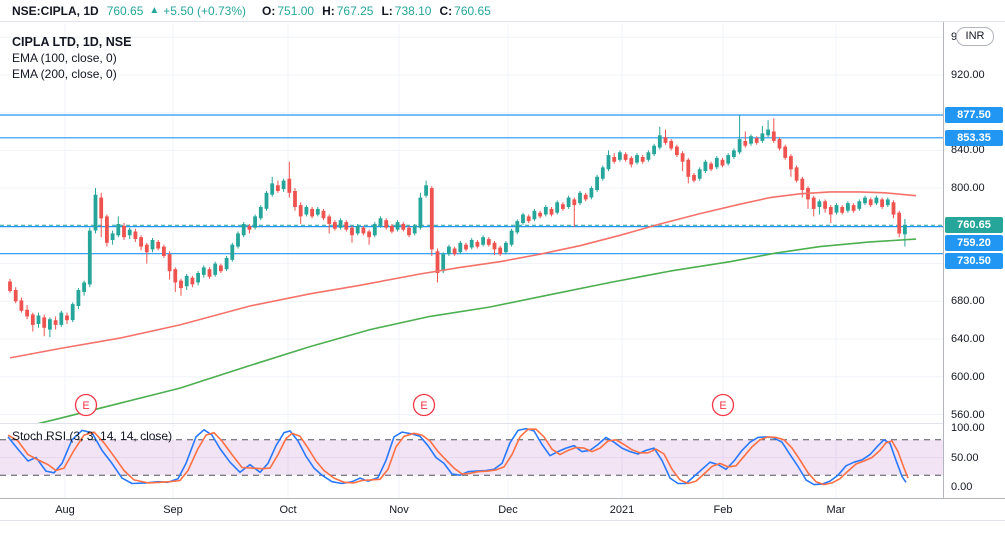  Describe the element at coordinates (622, 510) in the screenshot. I see `time-axis-label: 2021` at that location.